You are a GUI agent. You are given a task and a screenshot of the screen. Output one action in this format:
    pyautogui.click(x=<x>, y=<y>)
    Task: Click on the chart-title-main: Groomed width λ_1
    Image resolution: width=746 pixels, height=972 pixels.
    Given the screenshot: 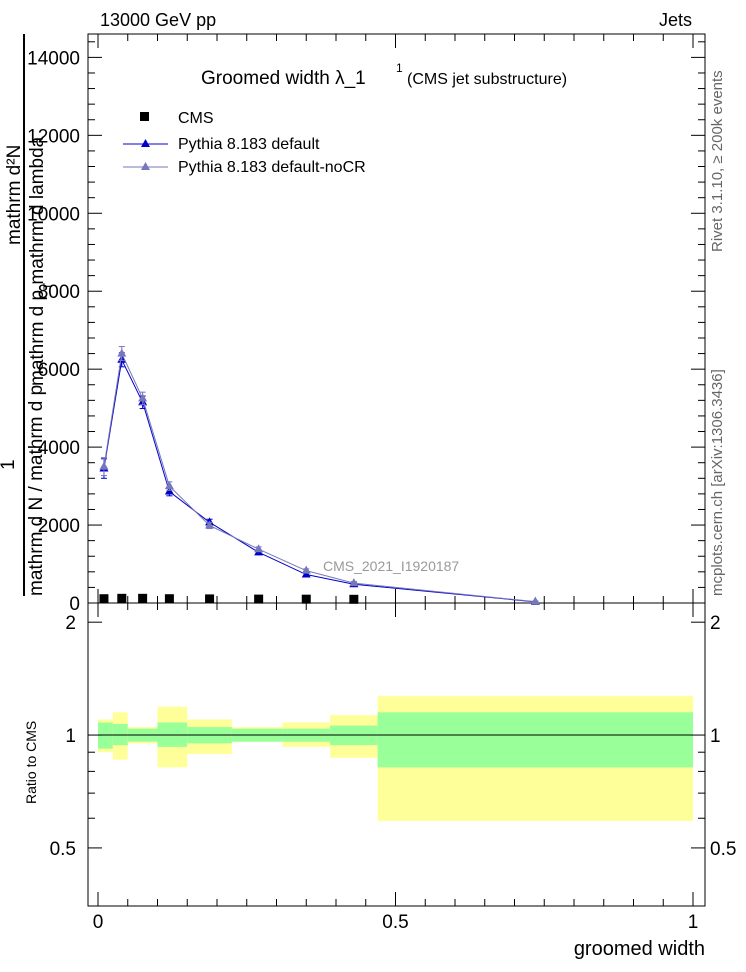 What is the action you would take?
    pyautogui.click(x=283, y=78)
    